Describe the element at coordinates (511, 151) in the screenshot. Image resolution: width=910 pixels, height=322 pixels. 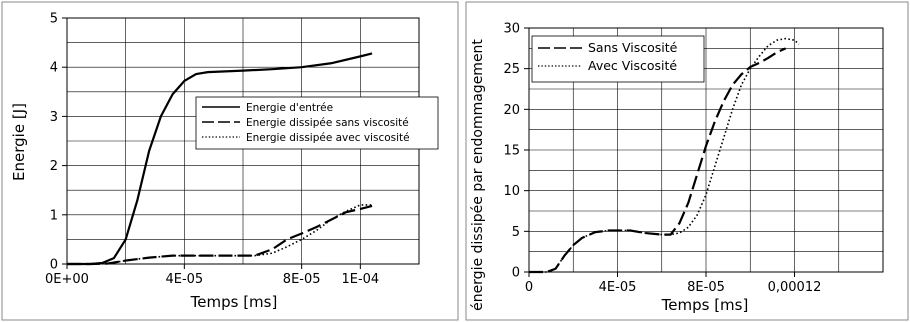
I see `y-tick-label: 15` at that location.